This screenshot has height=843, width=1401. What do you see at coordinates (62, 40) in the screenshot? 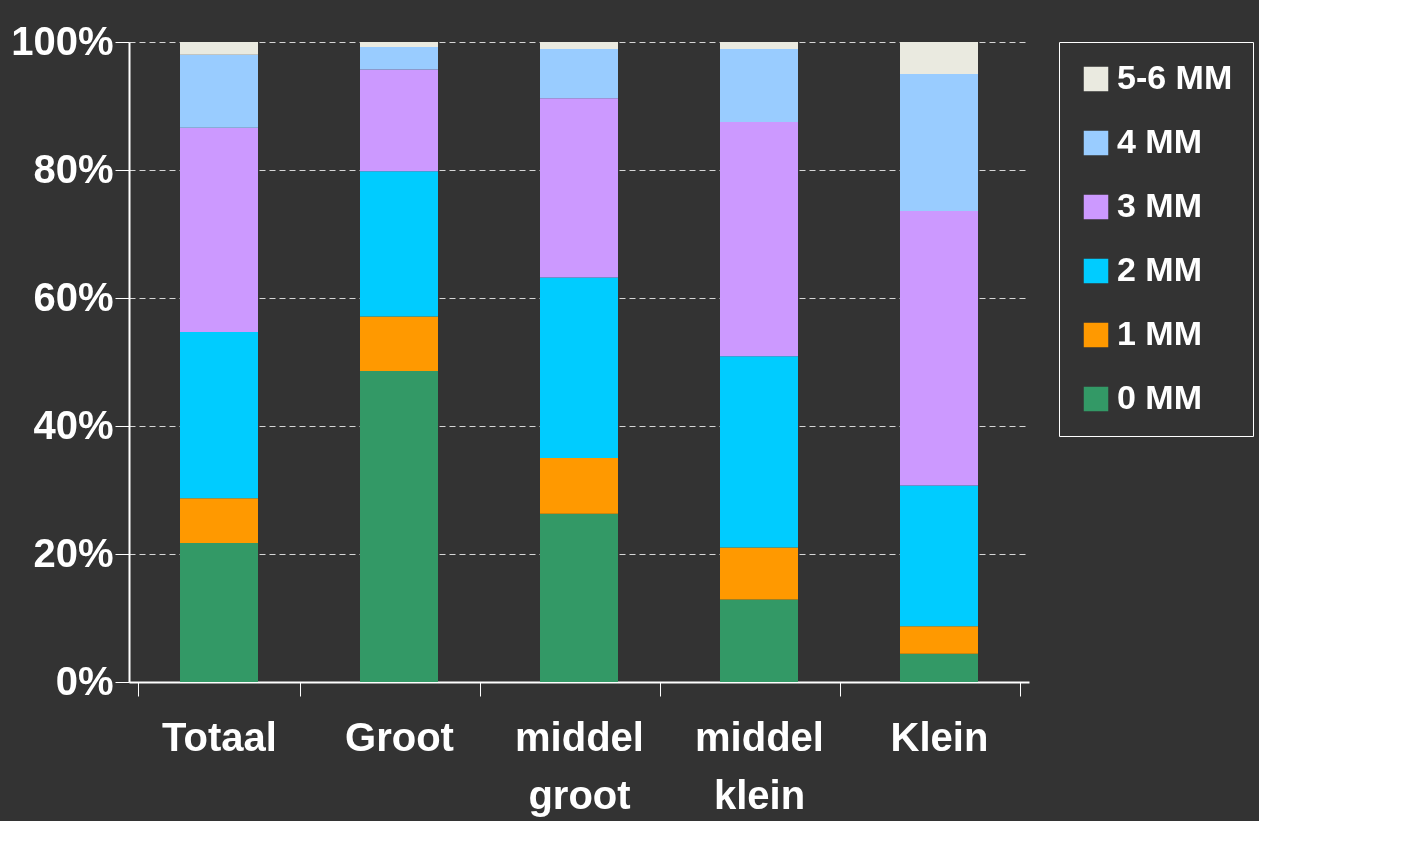
I see `y-tick-label: 100%` at bounding box center [62, 40].